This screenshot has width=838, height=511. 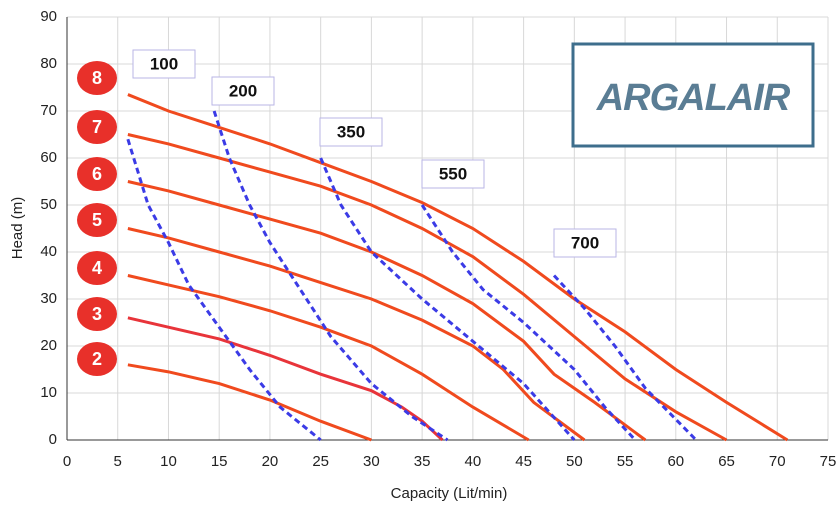 I want to click on series-label: 100, so click(x=164, y=63).